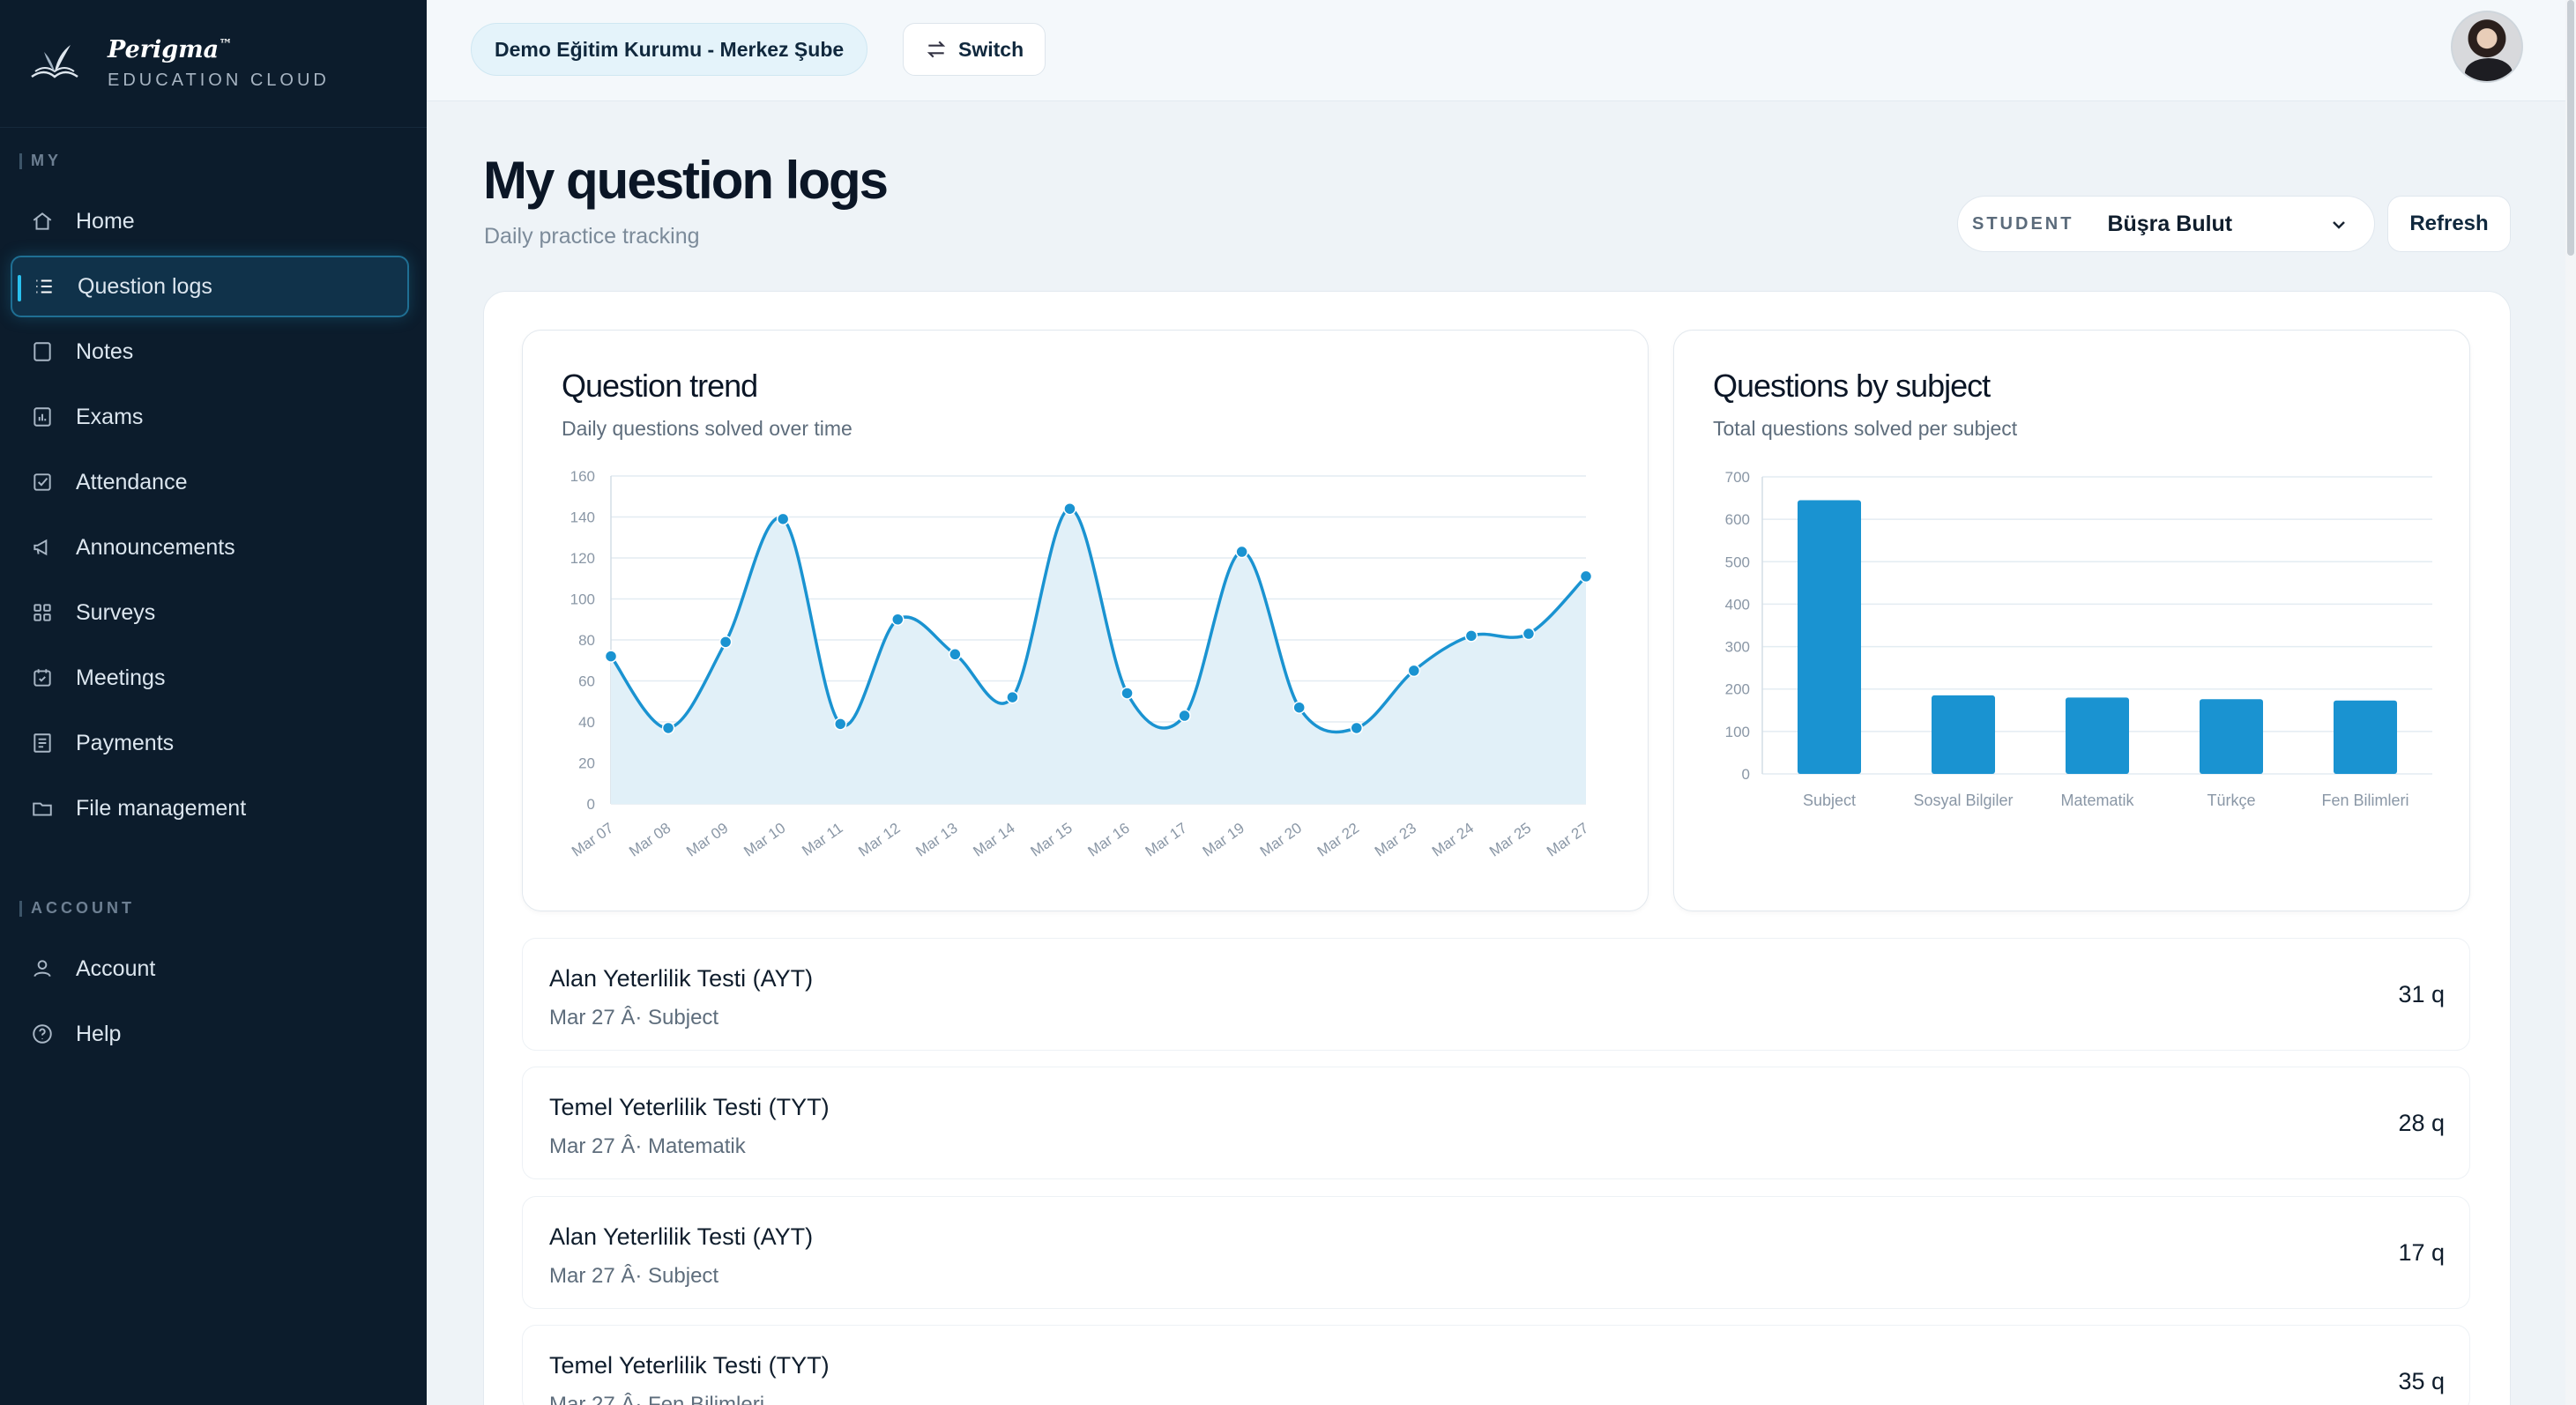  I want to click on x-tick-label: Türkçe, so click(2231, 800).